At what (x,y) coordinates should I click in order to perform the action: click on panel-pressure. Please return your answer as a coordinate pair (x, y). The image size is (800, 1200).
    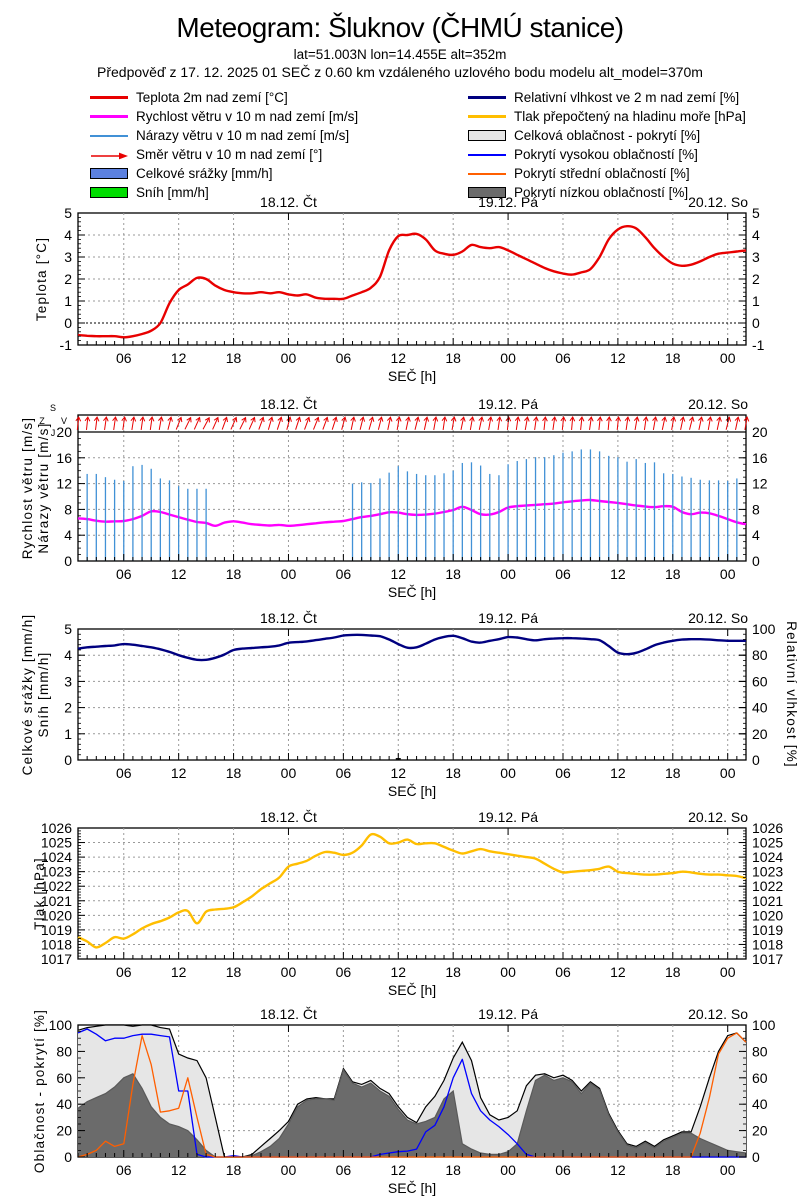
    Looking at the image, I should click on (412, 893).